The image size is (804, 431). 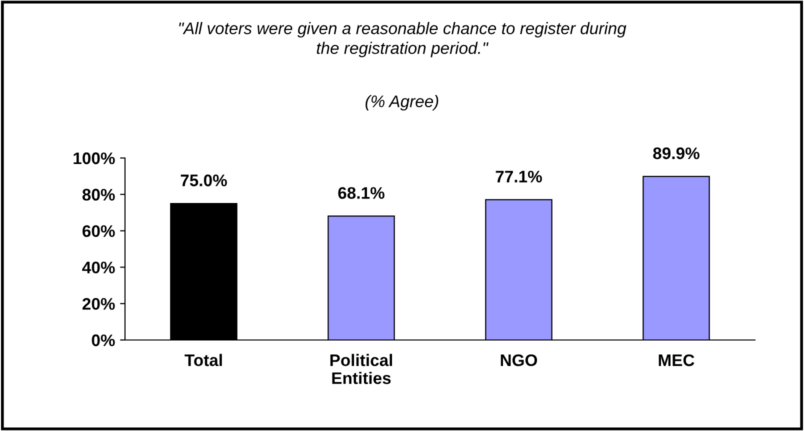 I want to click on y-tick-label: 20%, so click(x=98, y=304).